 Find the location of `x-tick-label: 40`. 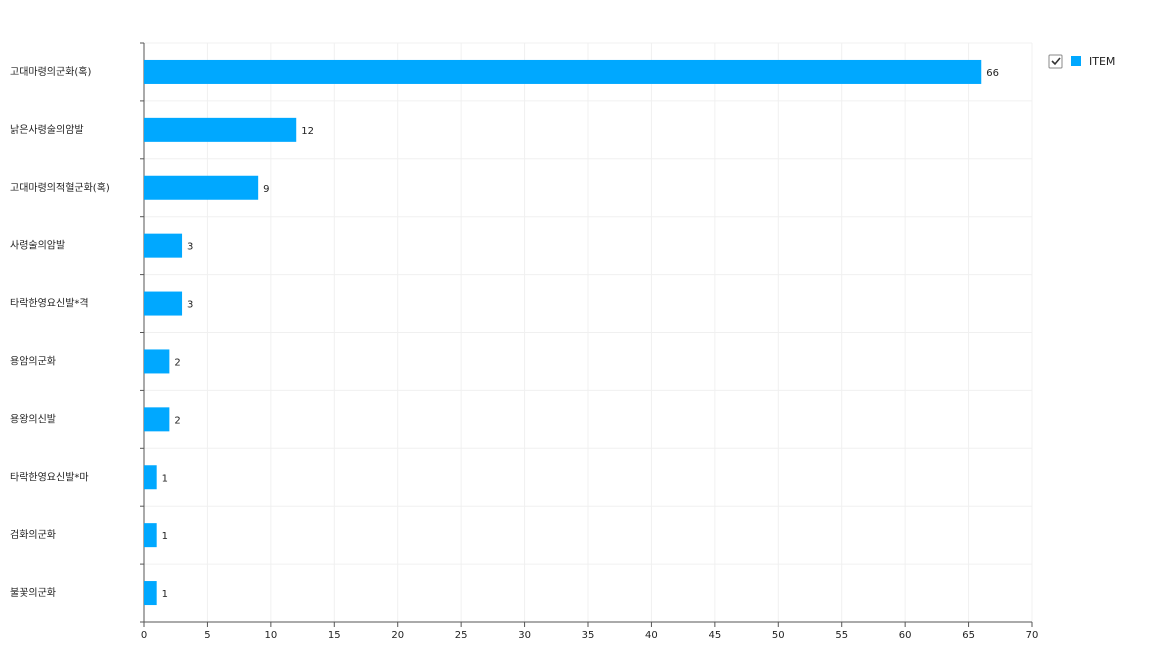

x-tick-label: 40 is located at coordinates (651, 635).